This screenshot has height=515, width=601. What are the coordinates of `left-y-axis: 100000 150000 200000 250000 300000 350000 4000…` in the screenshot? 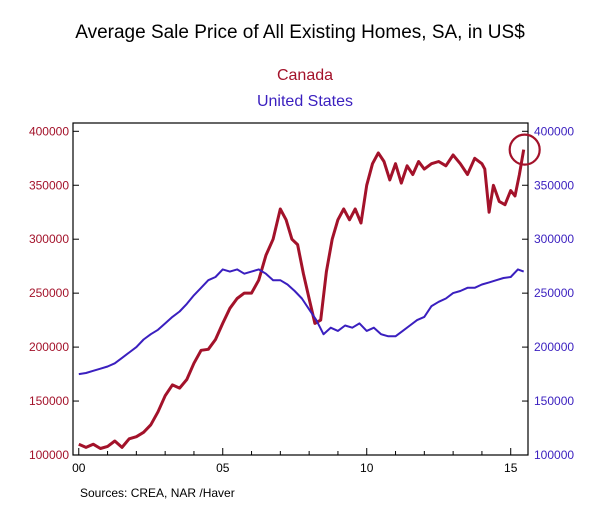 It's located at (54, 293).